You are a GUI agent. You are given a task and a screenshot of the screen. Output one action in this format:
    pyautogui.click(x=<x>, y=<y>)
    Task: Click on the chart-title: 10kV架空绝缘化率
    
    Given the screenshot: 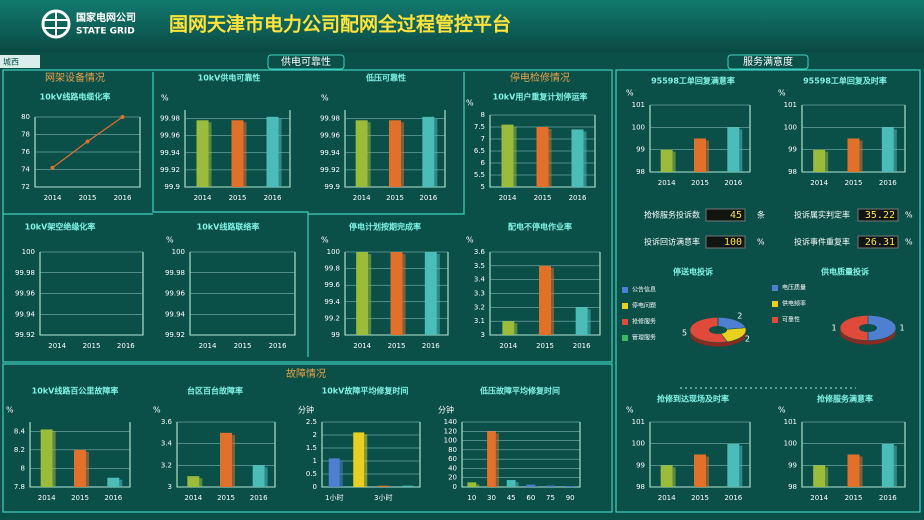 What is the action you would take?
    pyautogui.click(x=60, y=227)
    